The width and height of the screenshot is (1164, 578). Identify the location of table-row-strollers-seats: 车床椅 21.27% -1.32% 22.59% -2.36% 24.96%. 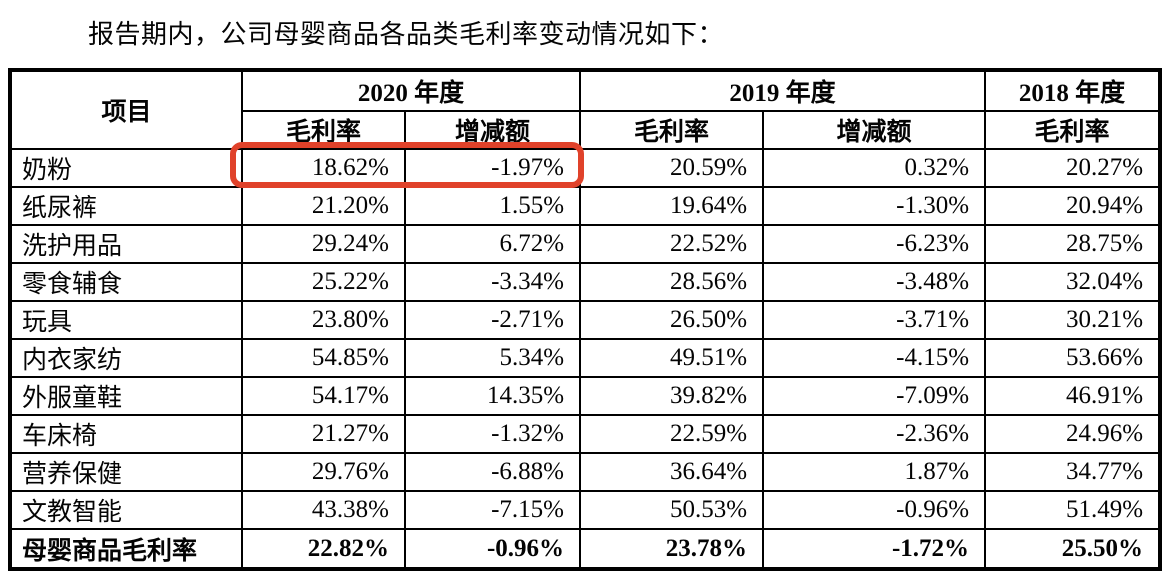
(585, 434).